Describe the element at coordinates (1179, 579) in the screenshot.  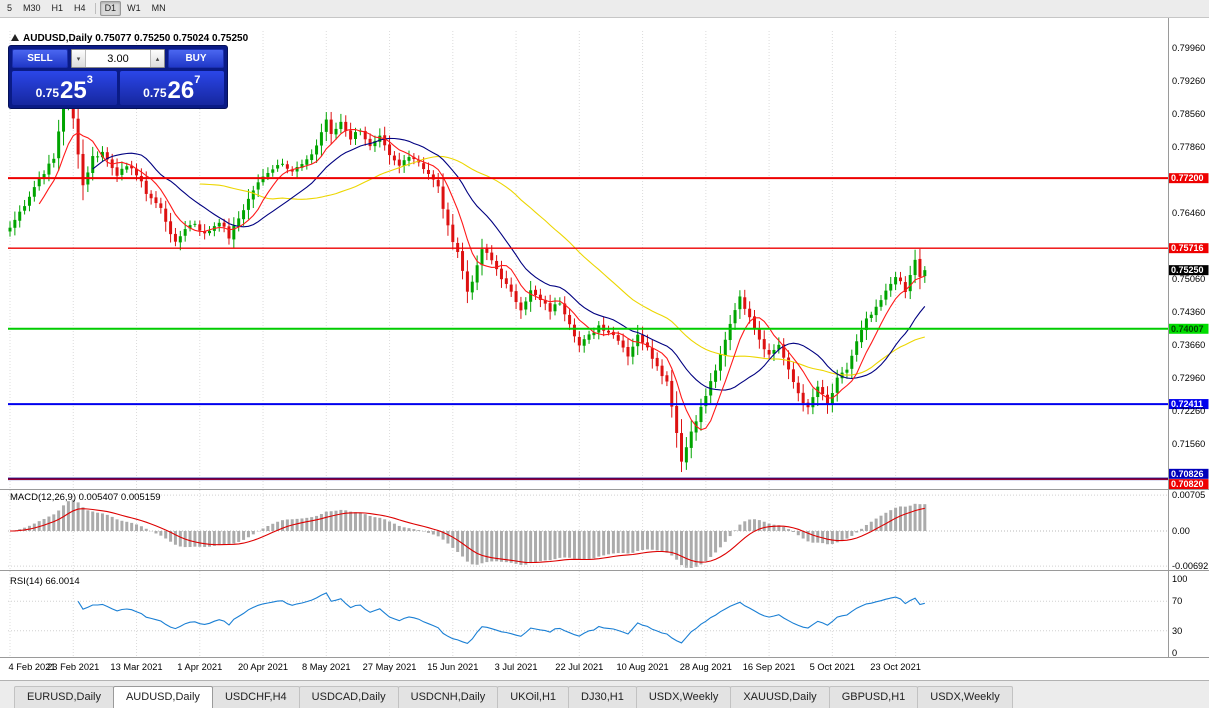
I see `svg-text: 100` at that location.